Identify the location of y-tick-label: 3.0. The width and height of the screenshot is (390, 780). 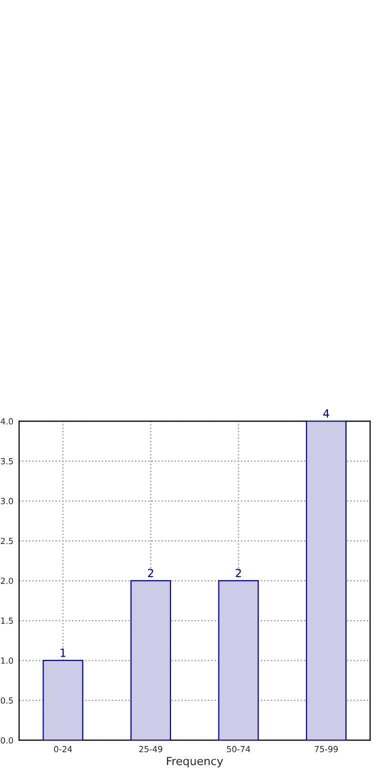
(6, 501).